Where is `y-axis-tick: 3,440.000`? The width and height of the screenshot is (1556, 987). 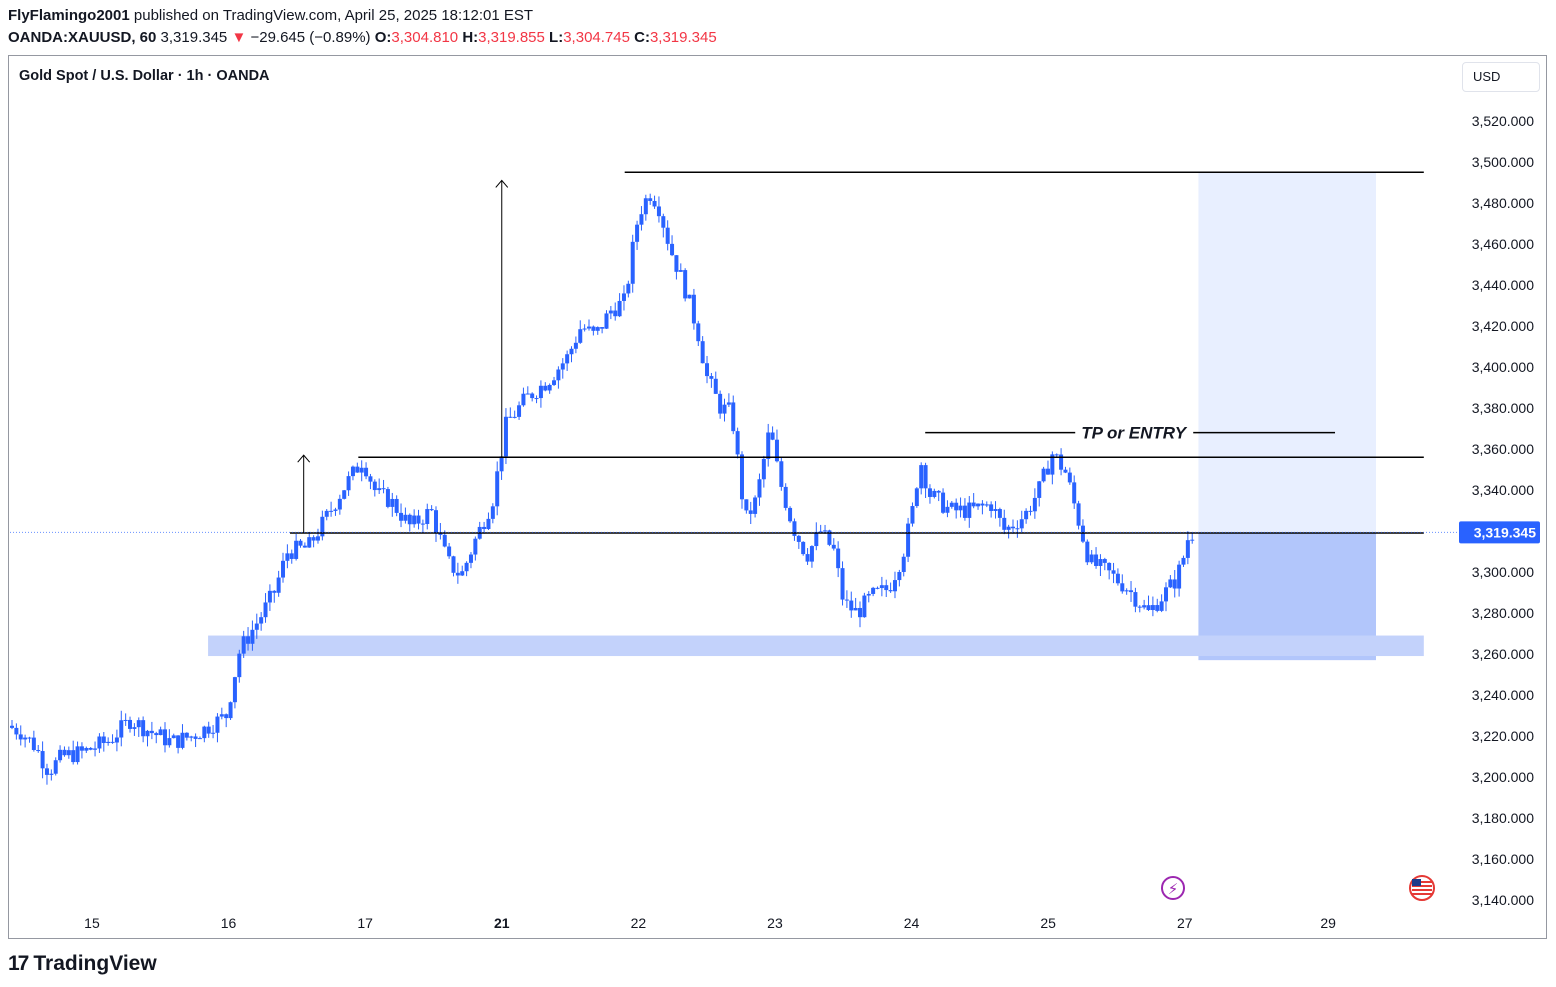
y-axis-tick: 3,440.000 is located at coordinates (1503, 285).